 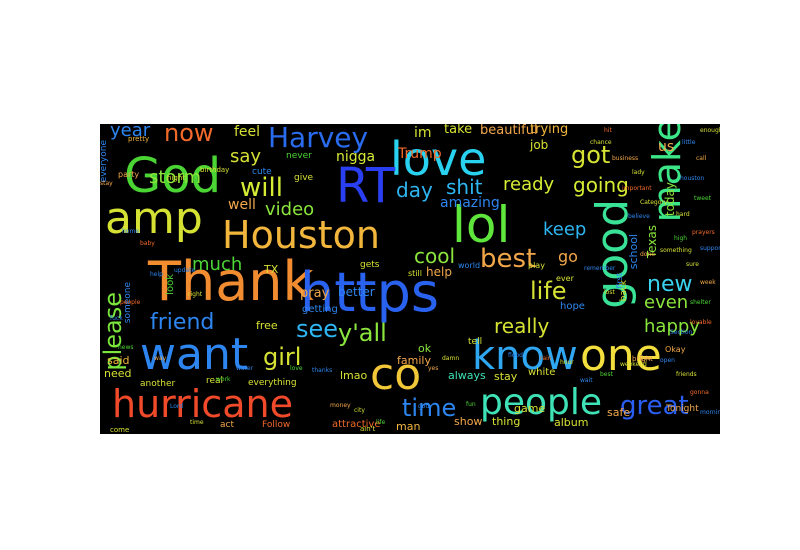 What do you see at coordinates (672, 326) in the screenshot?
I see `cloud-word: happy` at bounding box center [672, 326].